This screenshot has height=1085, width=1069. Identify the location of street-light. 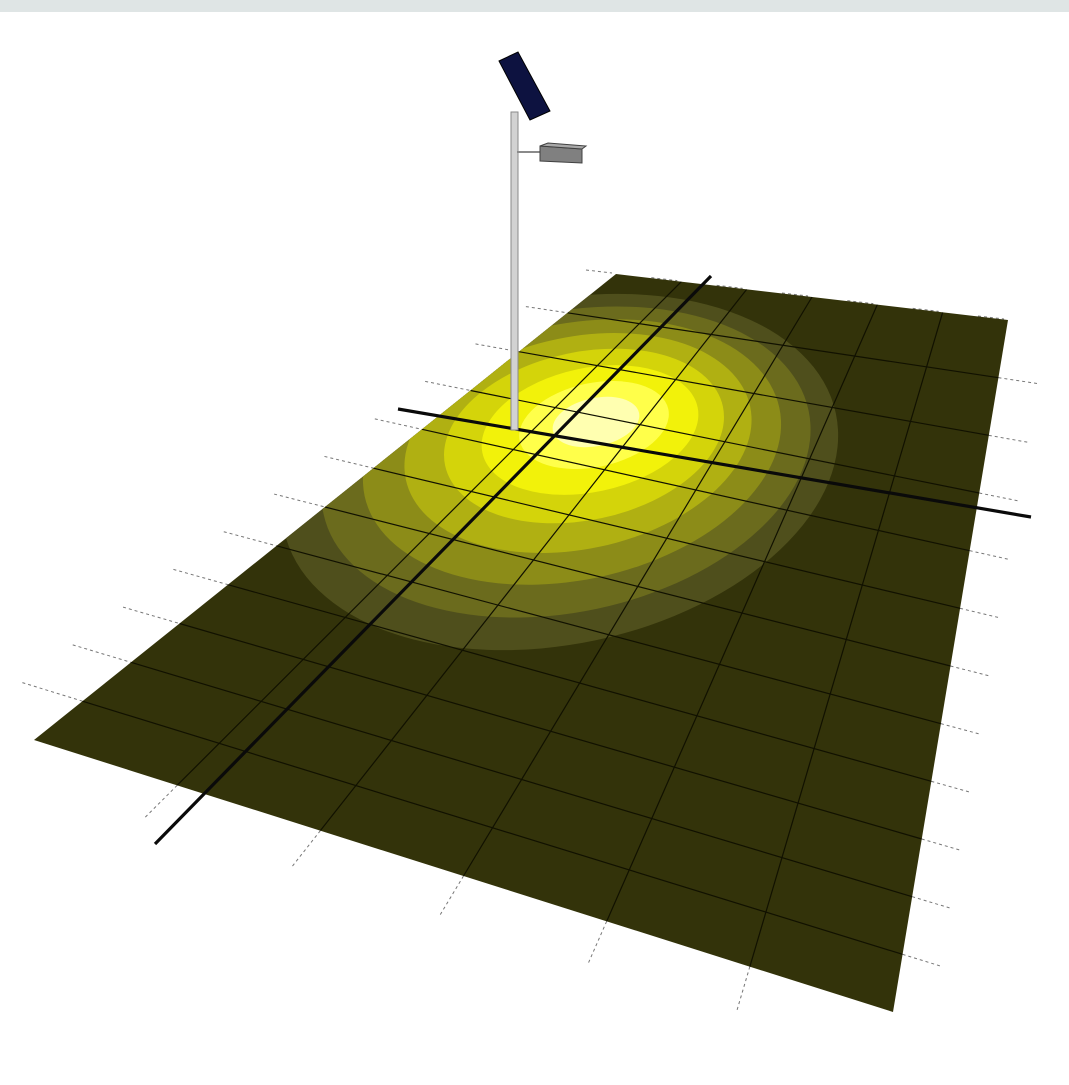
(543, 241).